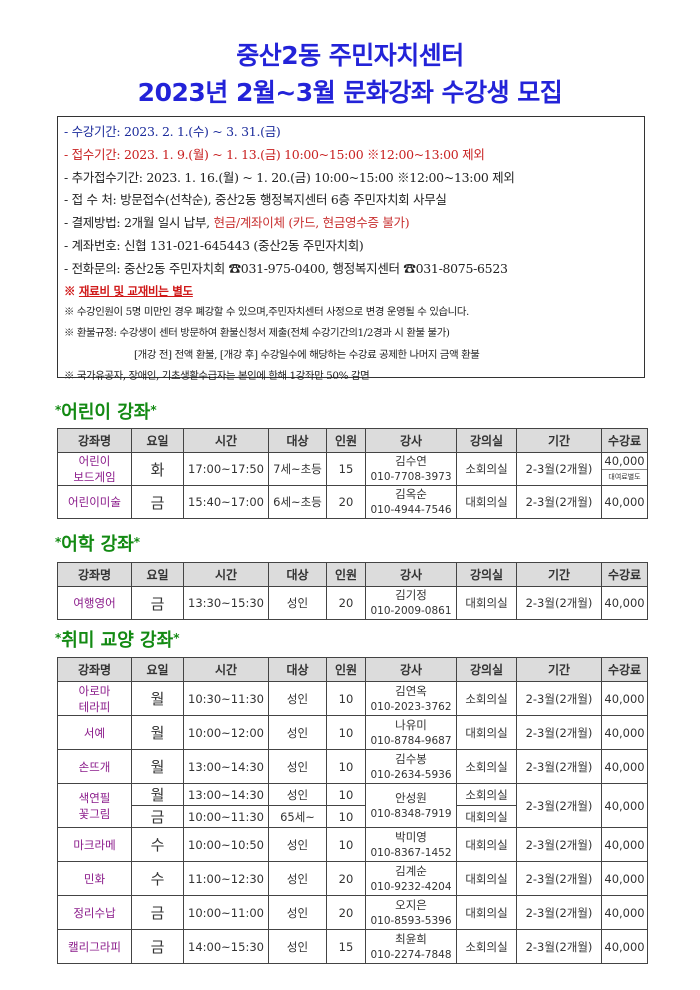 This screenshot has width=700, height=990. Describe the element at coordinates (411, 698) in the screenshot. I see `instructor: 김연옥 010-2023-3762` at that location.